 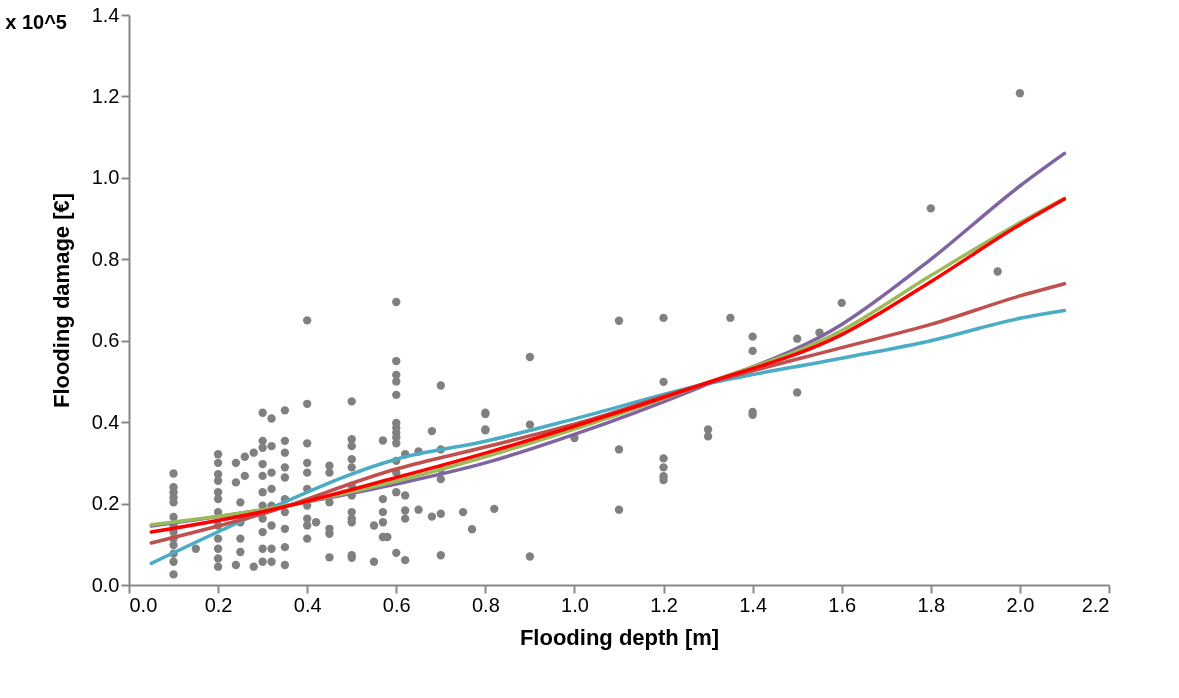 I want to click on x-tick-label: 2.2, so click(x=1095, y=604).